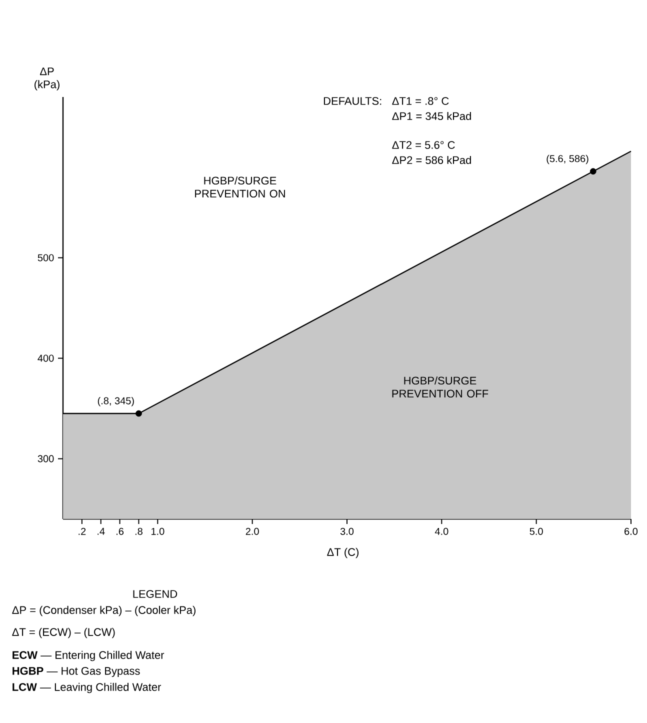  I want to click on annotation: ΔP2 = 586 kPad, so click(431, 160).